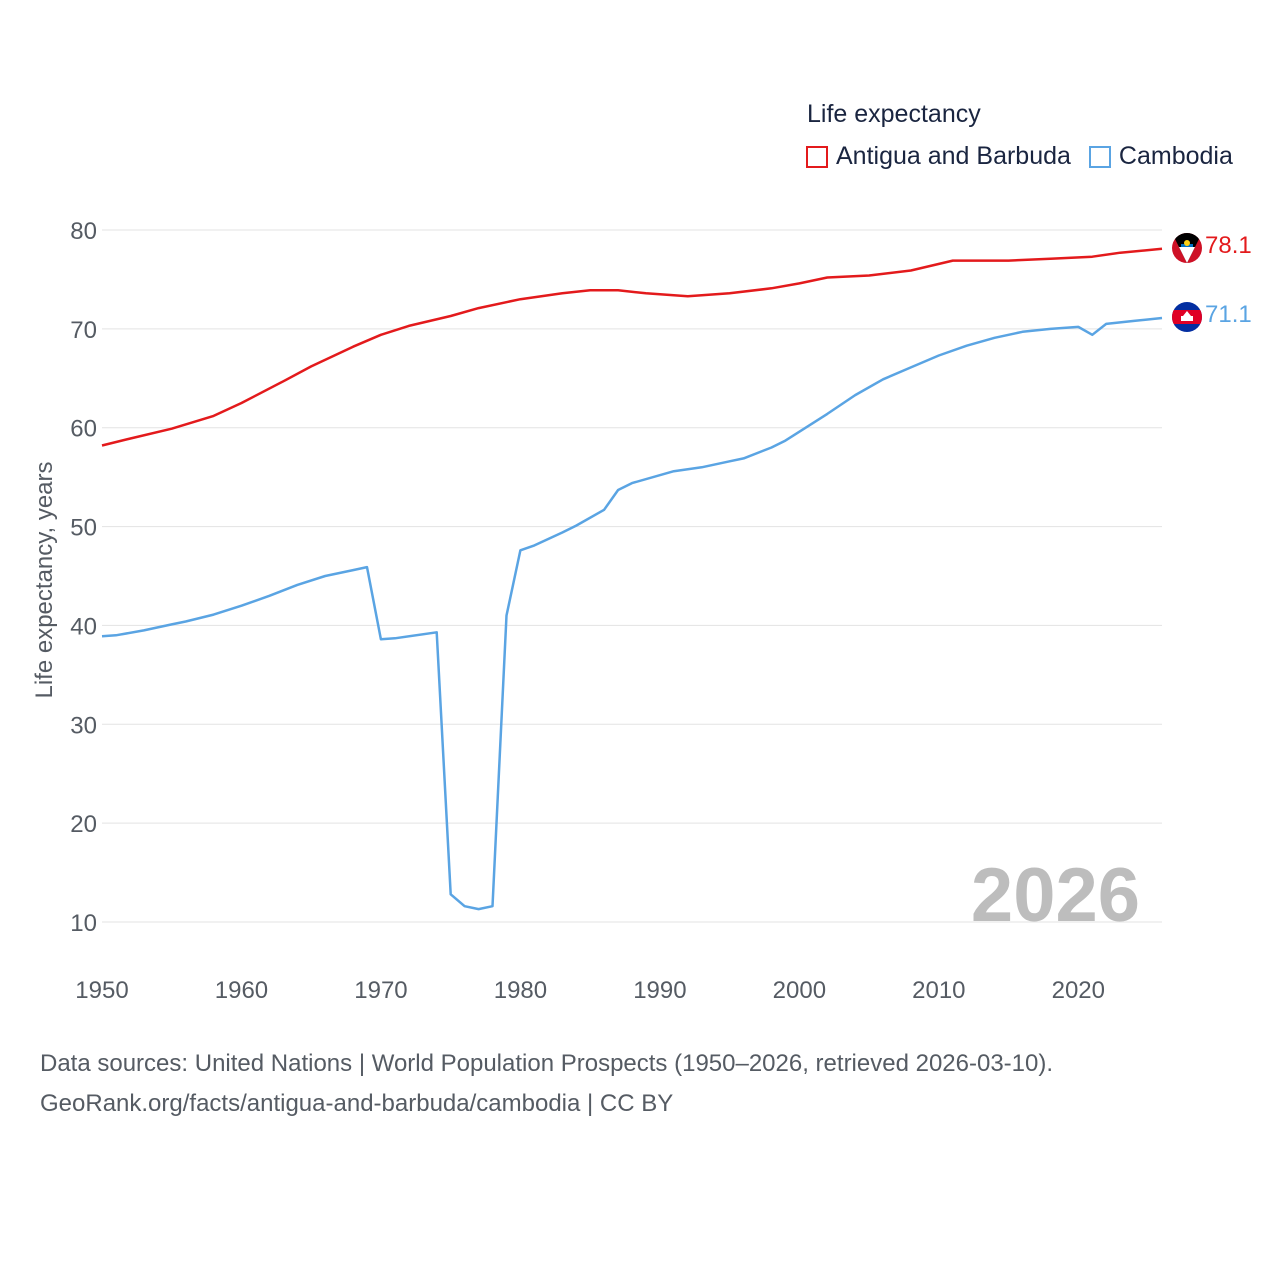 Image resolution: width=1280 pixels, height=1280 pixels. I want to click on x-tick-label: 2020, so click(1078, 990).